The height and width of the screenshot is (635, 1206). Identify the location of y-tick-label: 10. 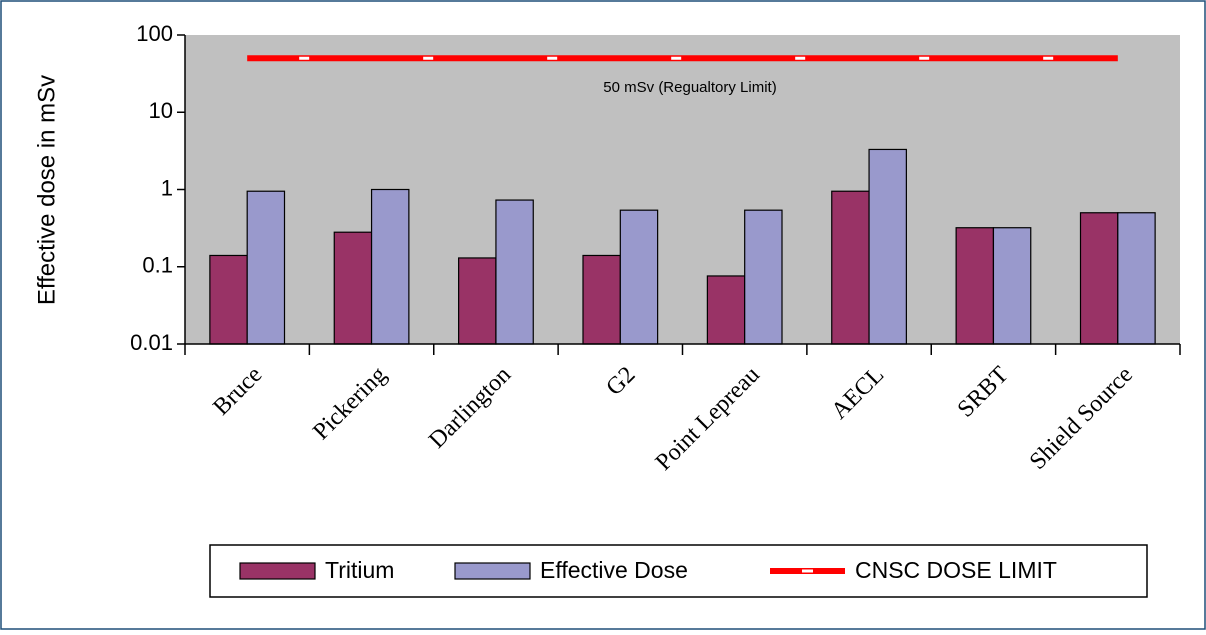
(161, 110).